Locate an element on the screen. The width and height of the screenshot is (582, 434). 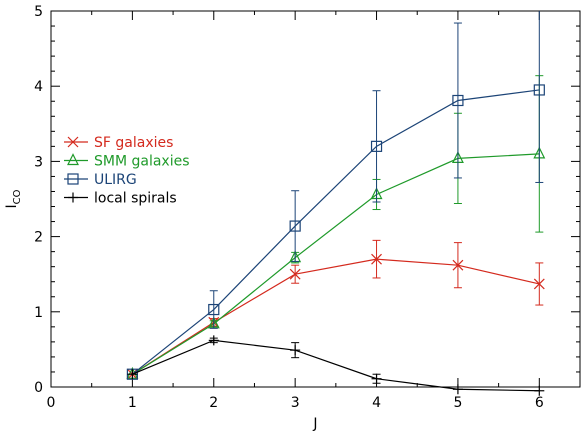
y-tick-label: 4 is located at coordinates (38, 87).